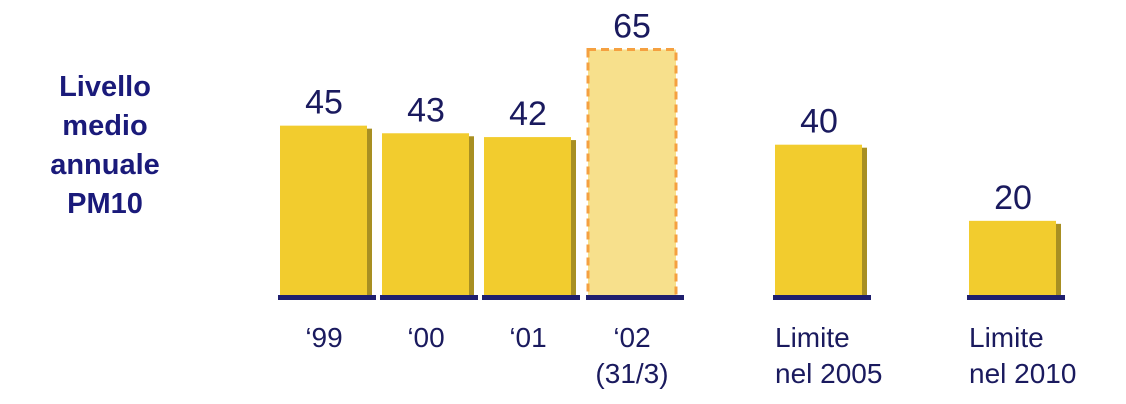  I want to click on value-label: 43, so click(426, 110).